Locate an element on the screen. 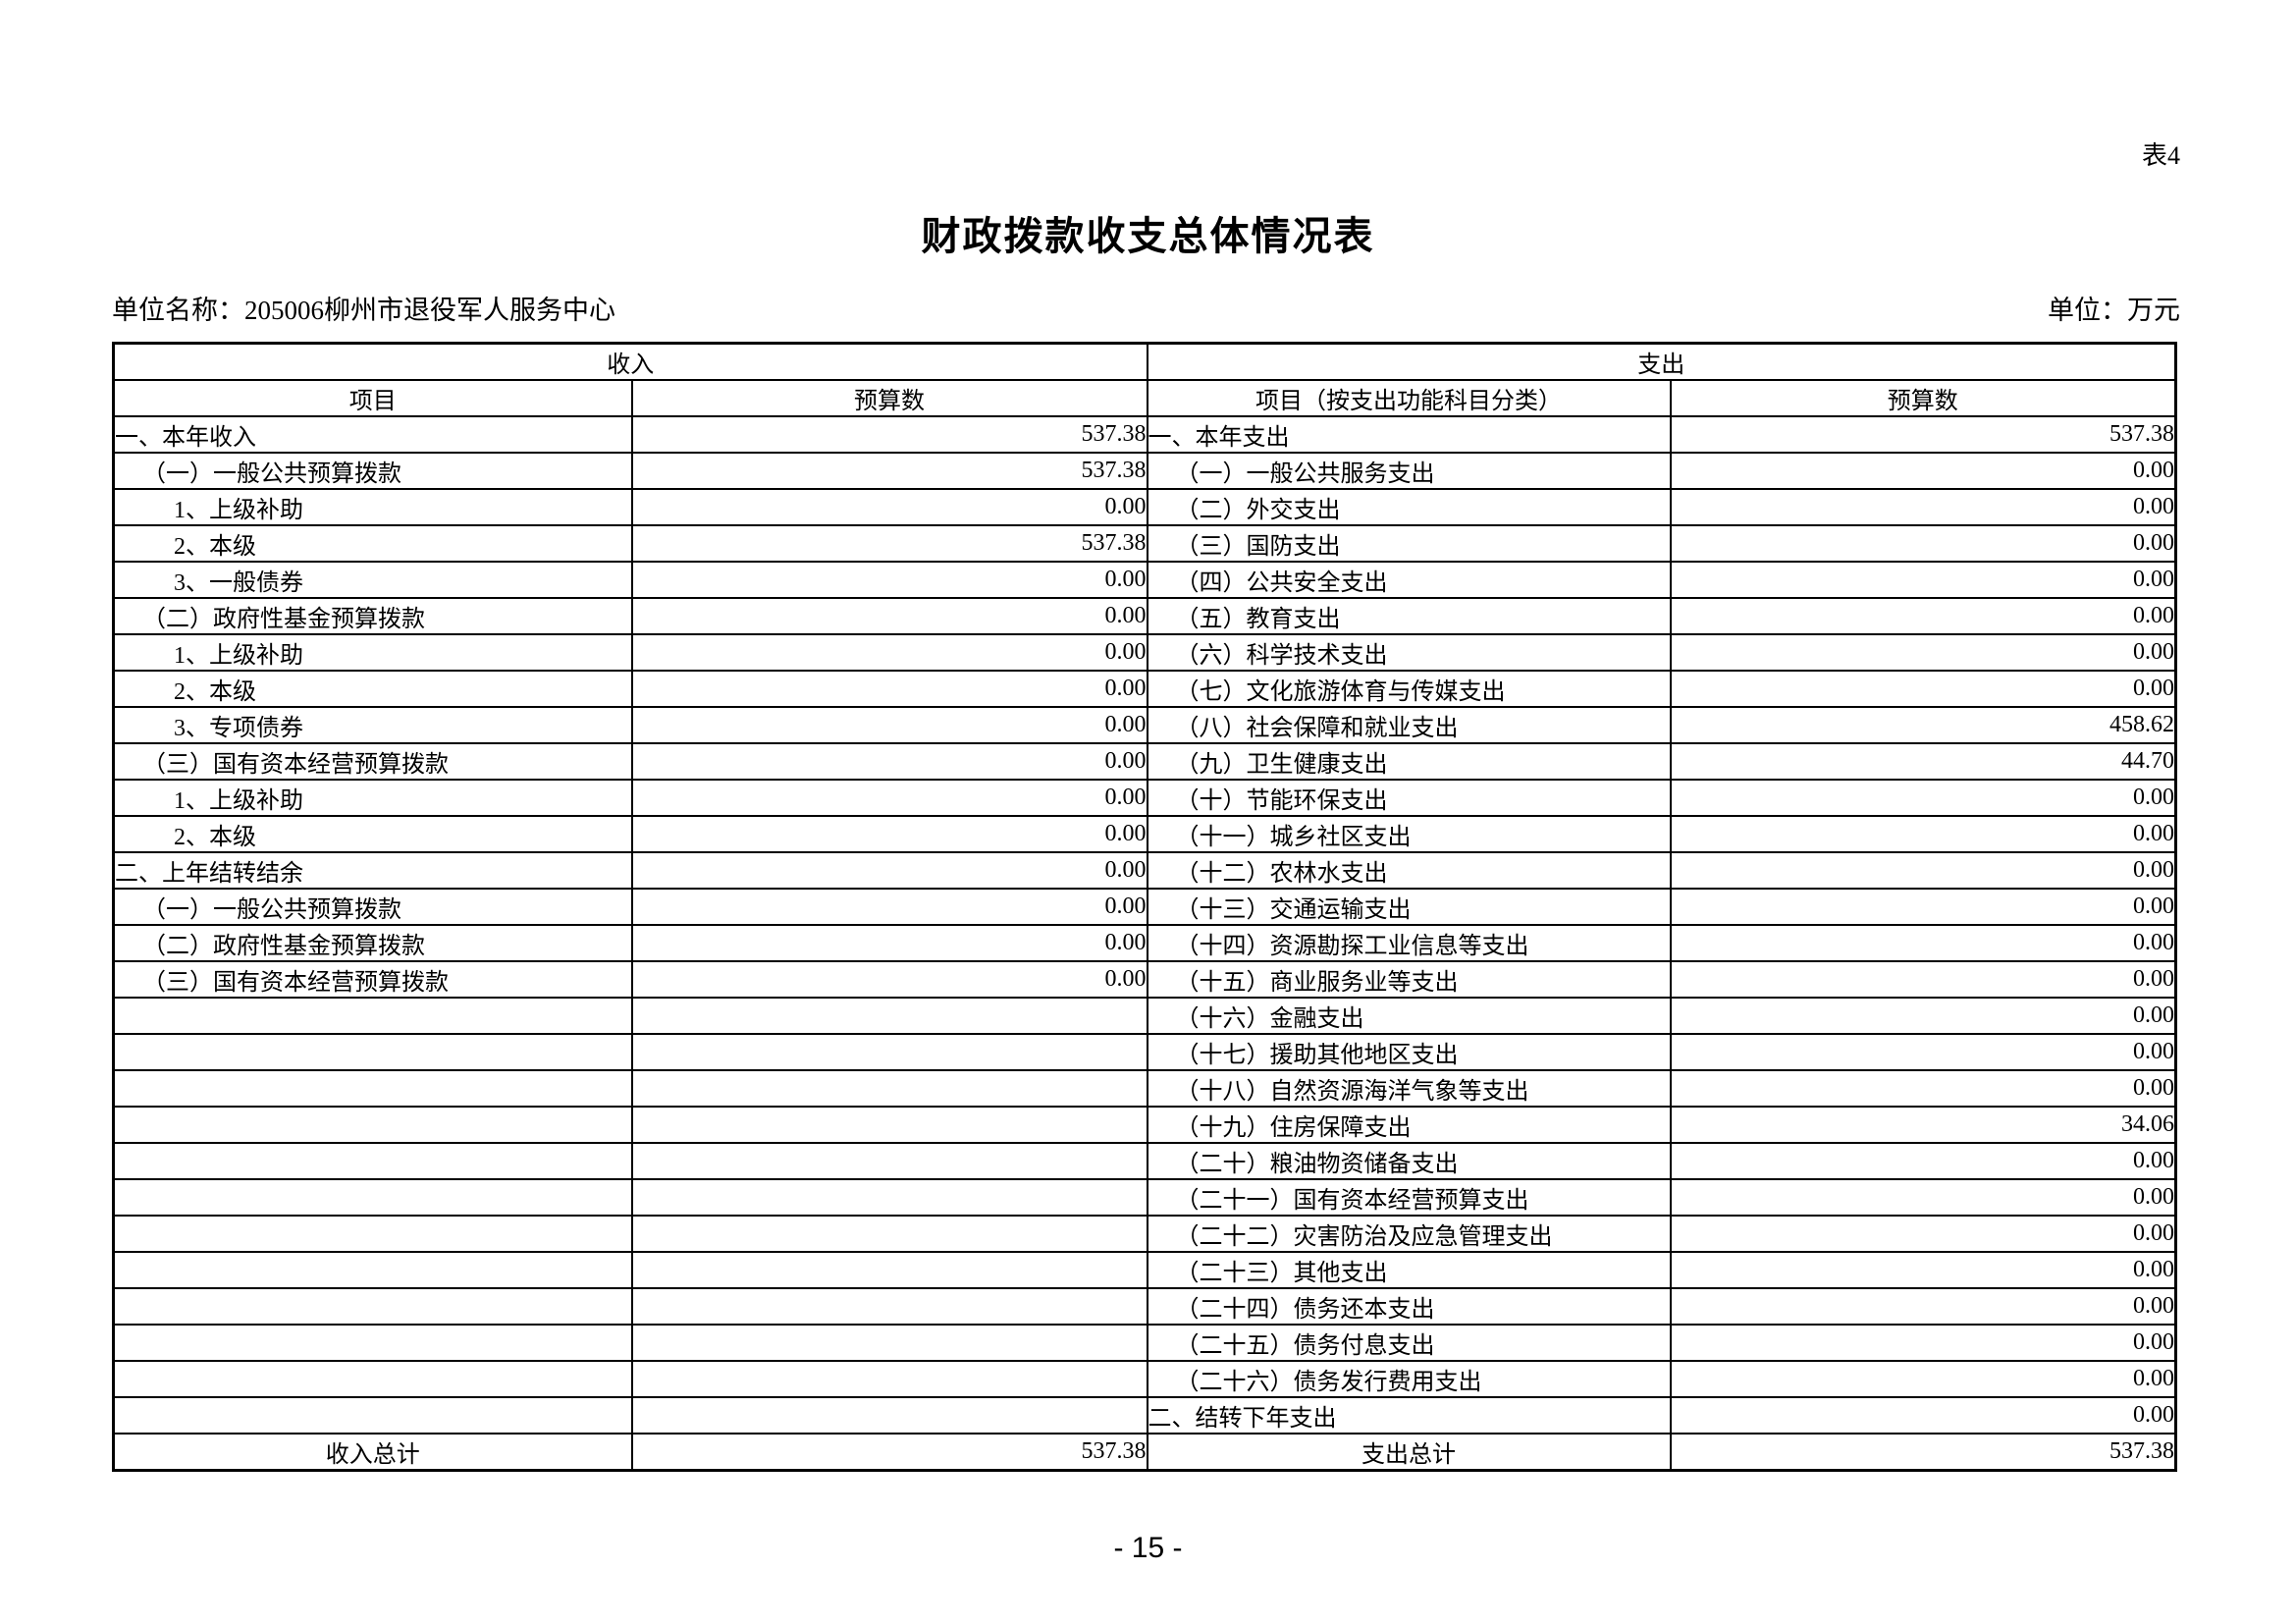 The width and height of the screenshot is (2296, 1624). expense-item-cell: （二十五）债务付息支出 is located at coordinates (1409, 1343).